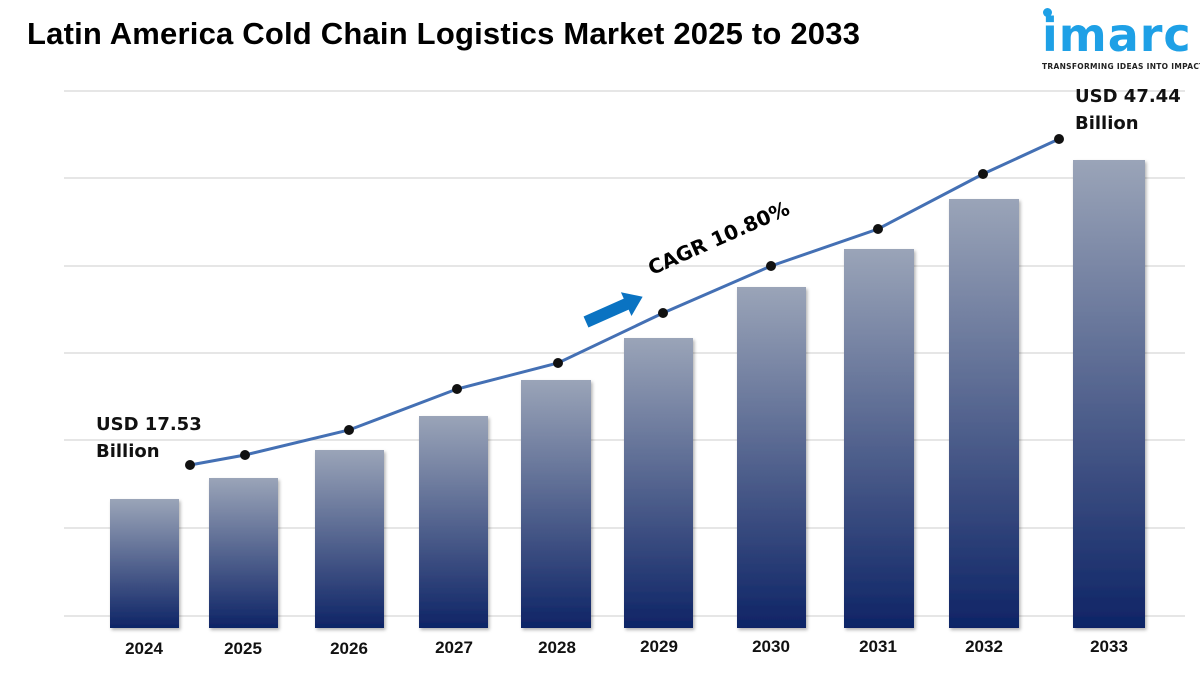  What do you see at coordinates (453, 522) in the screenshot?
I see `bar-2027` at bounding box center [453, 522].